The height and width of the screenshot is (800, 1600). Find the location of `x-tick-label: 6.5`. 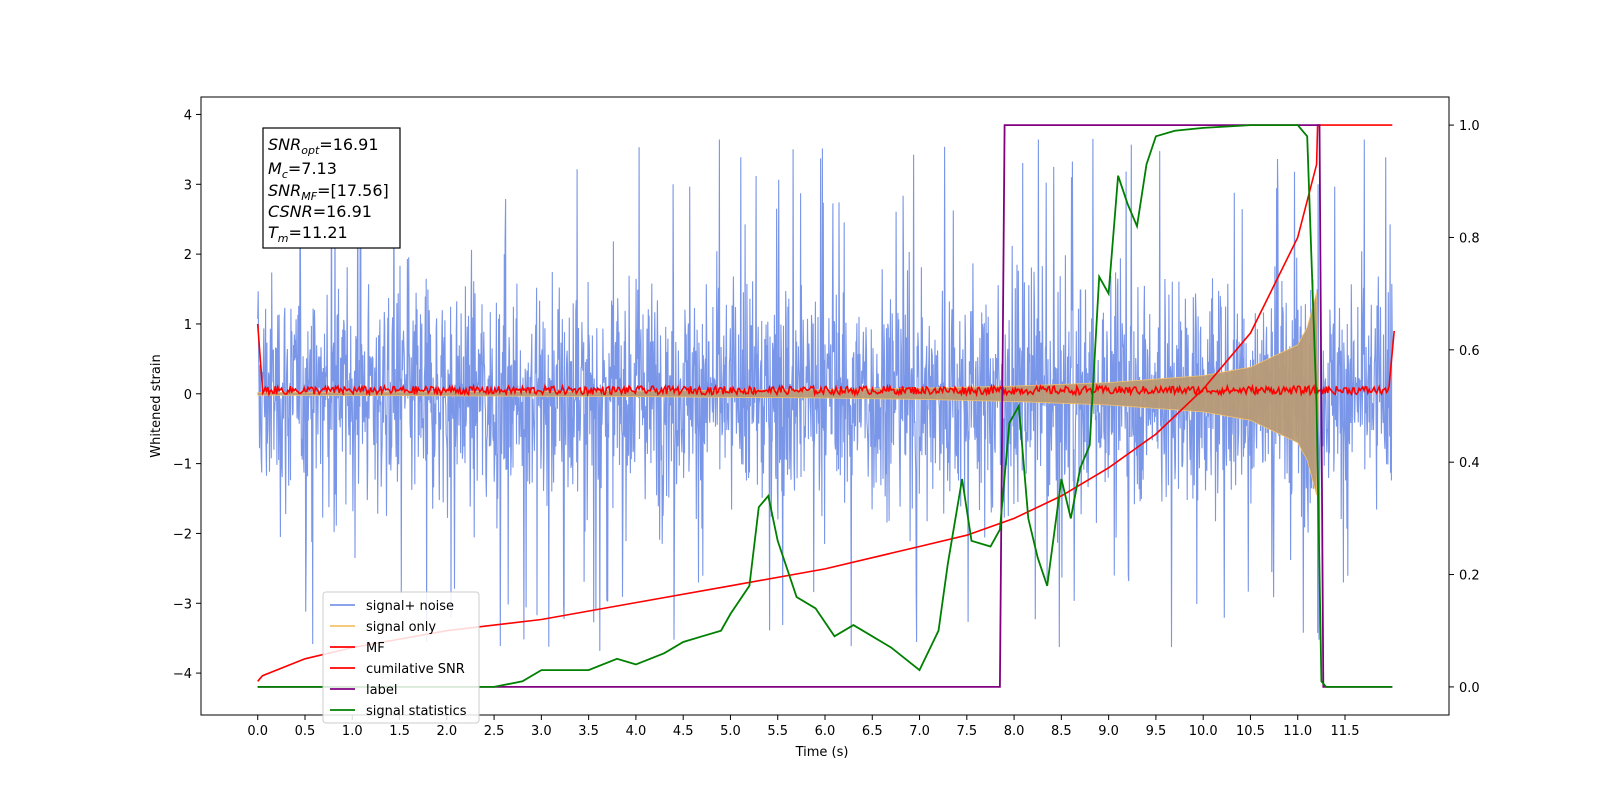

x-tick-label: 6.5 is located at coordinates (872, 731).